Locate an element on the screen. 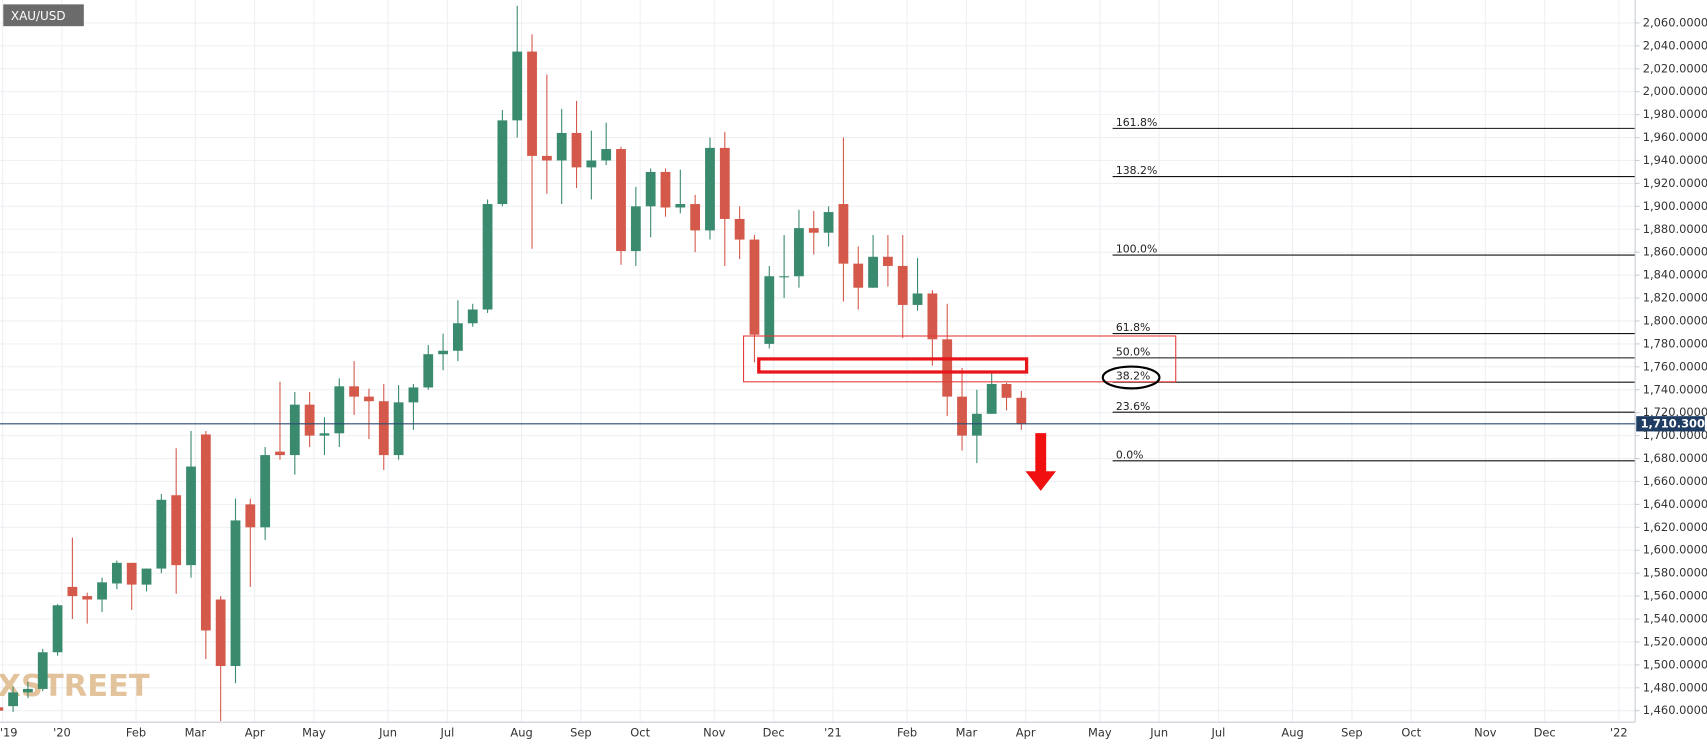  x-tick-label: Feb is located at coordinates (136, 733).